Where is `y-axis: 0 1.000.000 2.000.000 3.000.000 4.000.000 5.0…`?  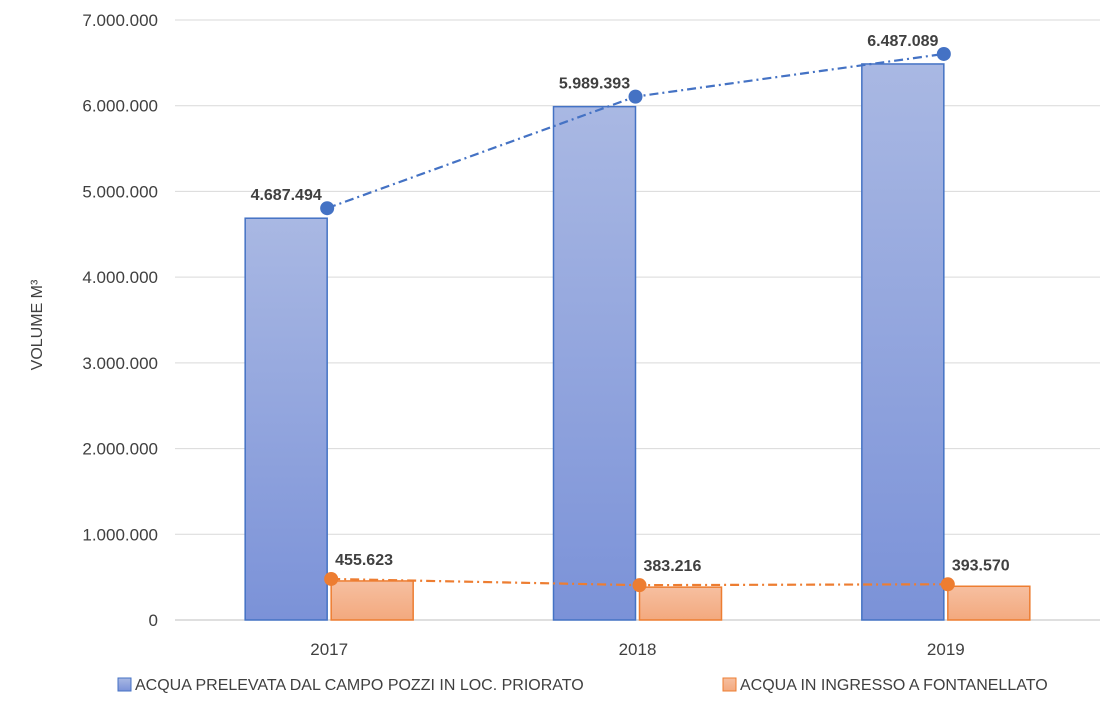
y-axis: 0 1.000.000 2.000.000 3.000.000 4.000.000 5.0… is located at coordinates (120, 320).